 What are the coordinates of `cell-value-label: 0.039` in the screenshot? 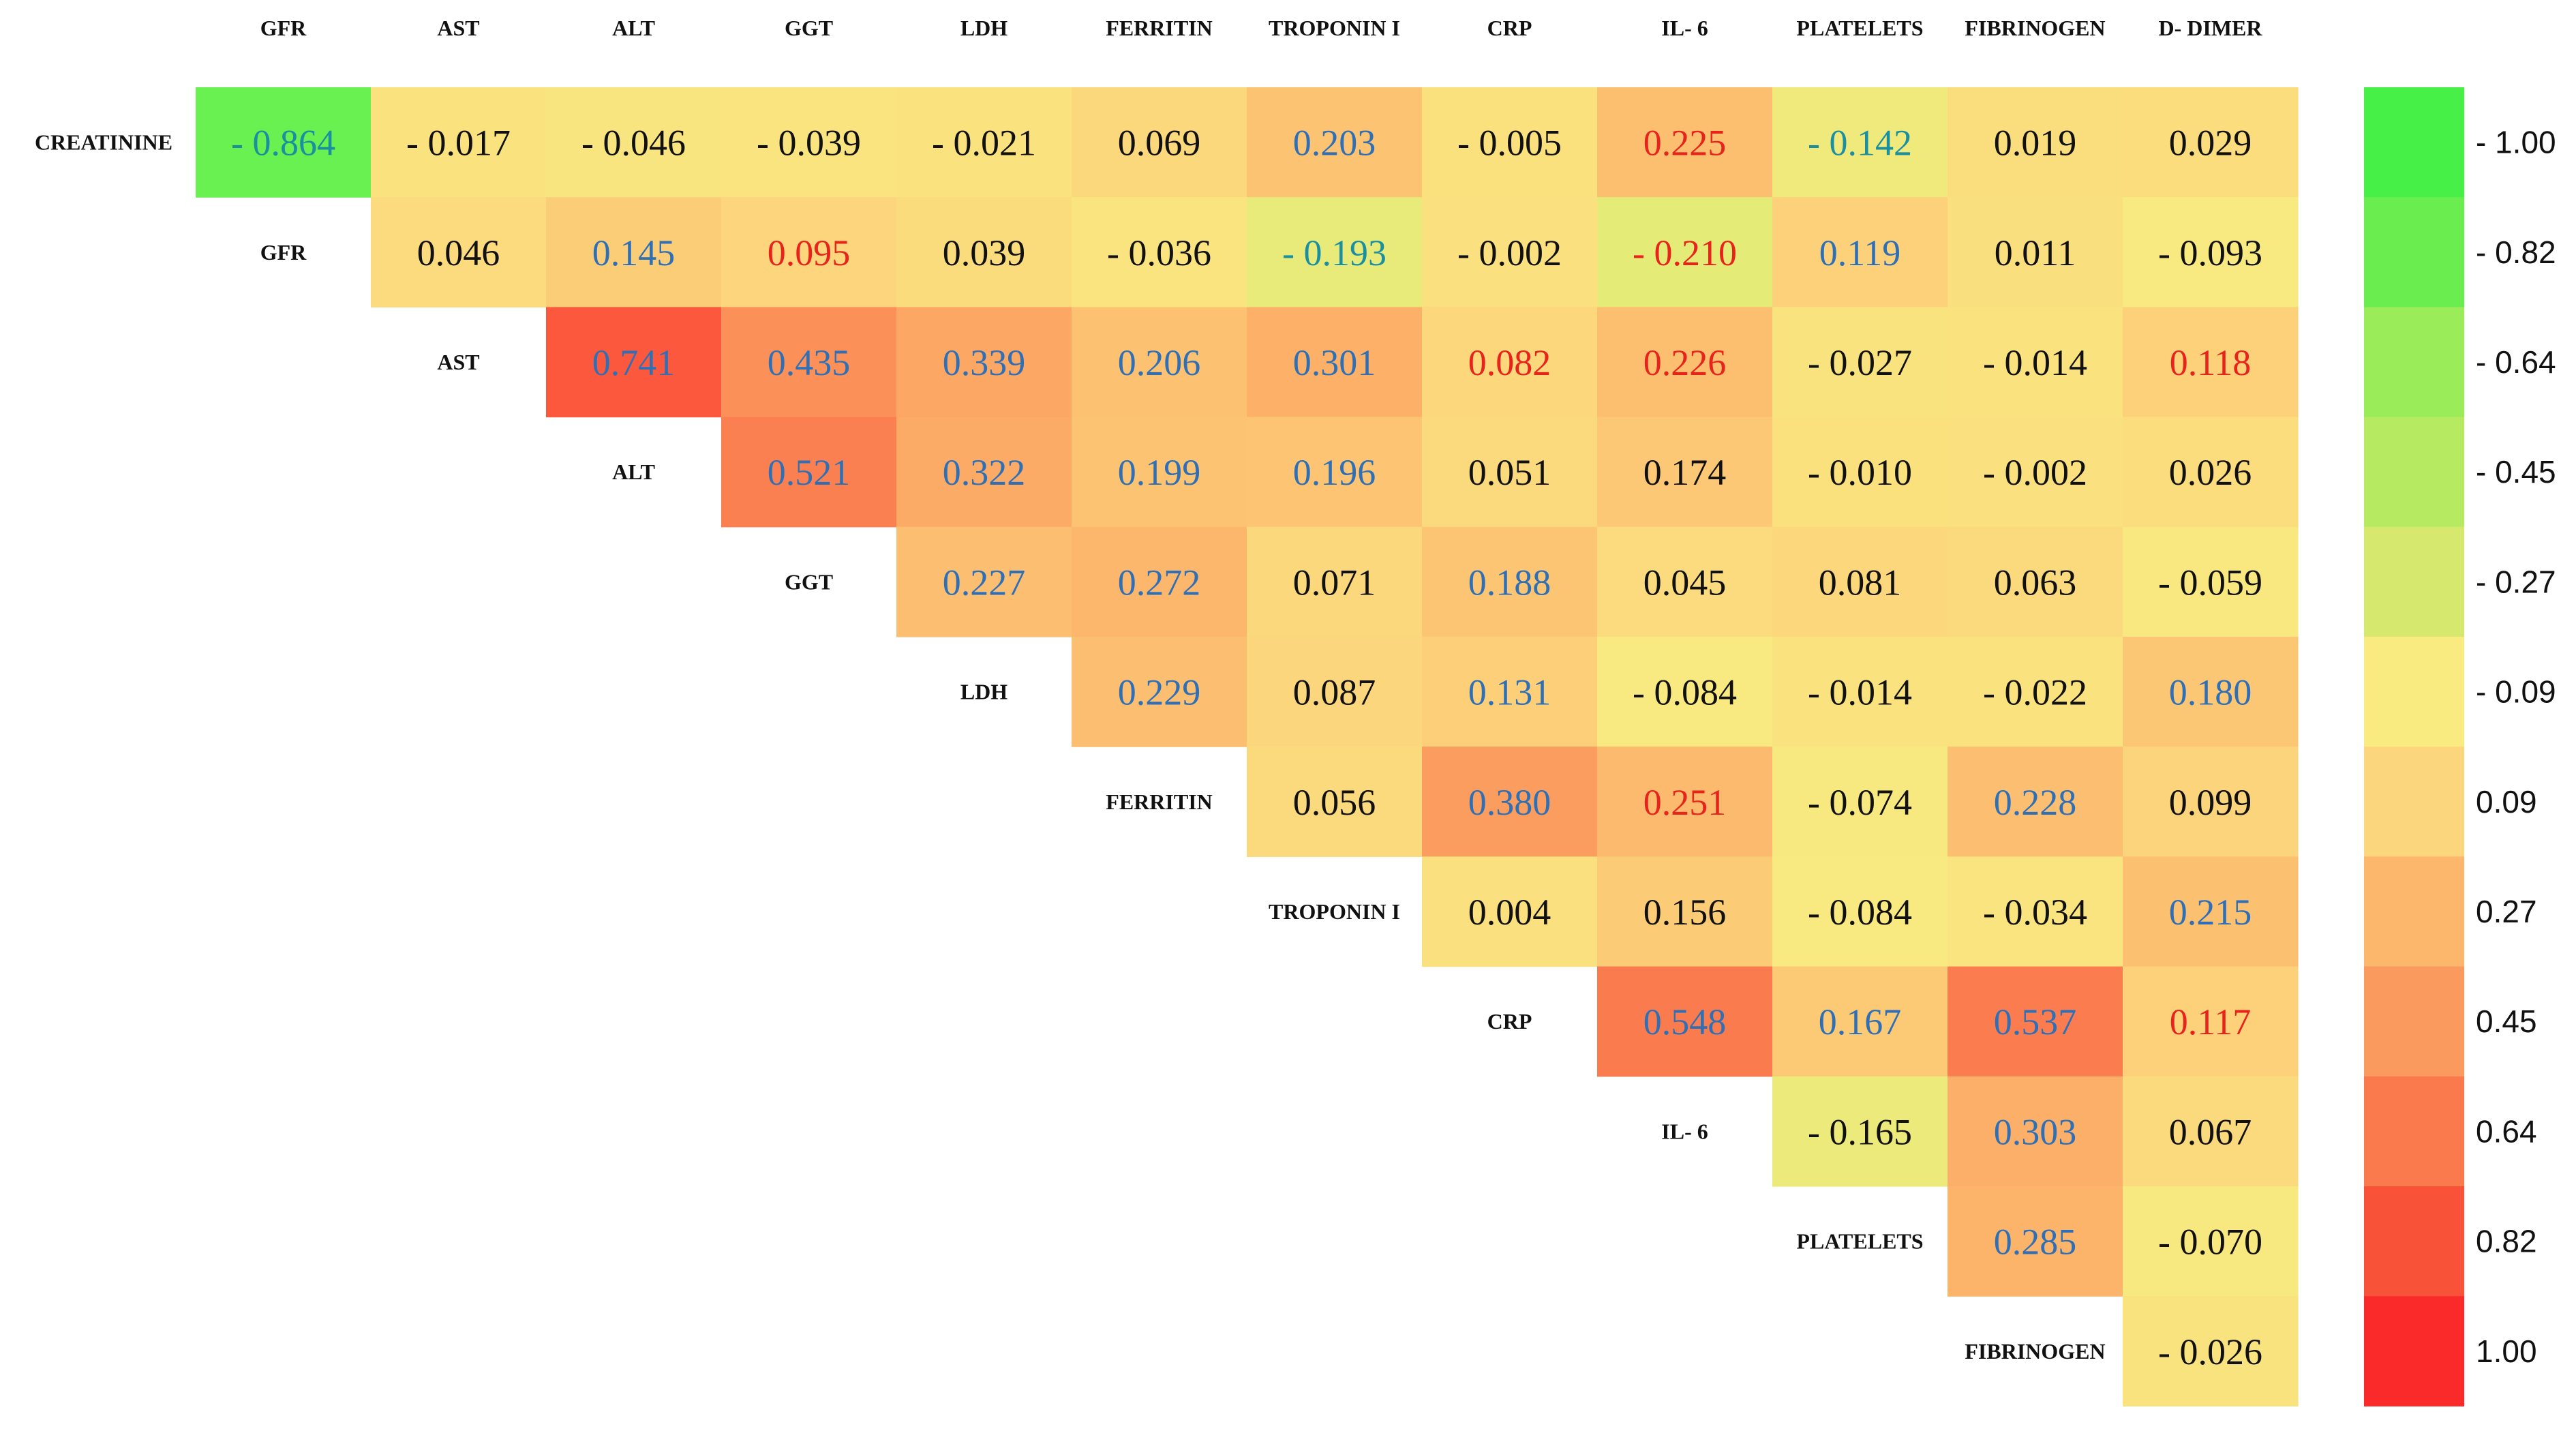 It's located at (984, 252).